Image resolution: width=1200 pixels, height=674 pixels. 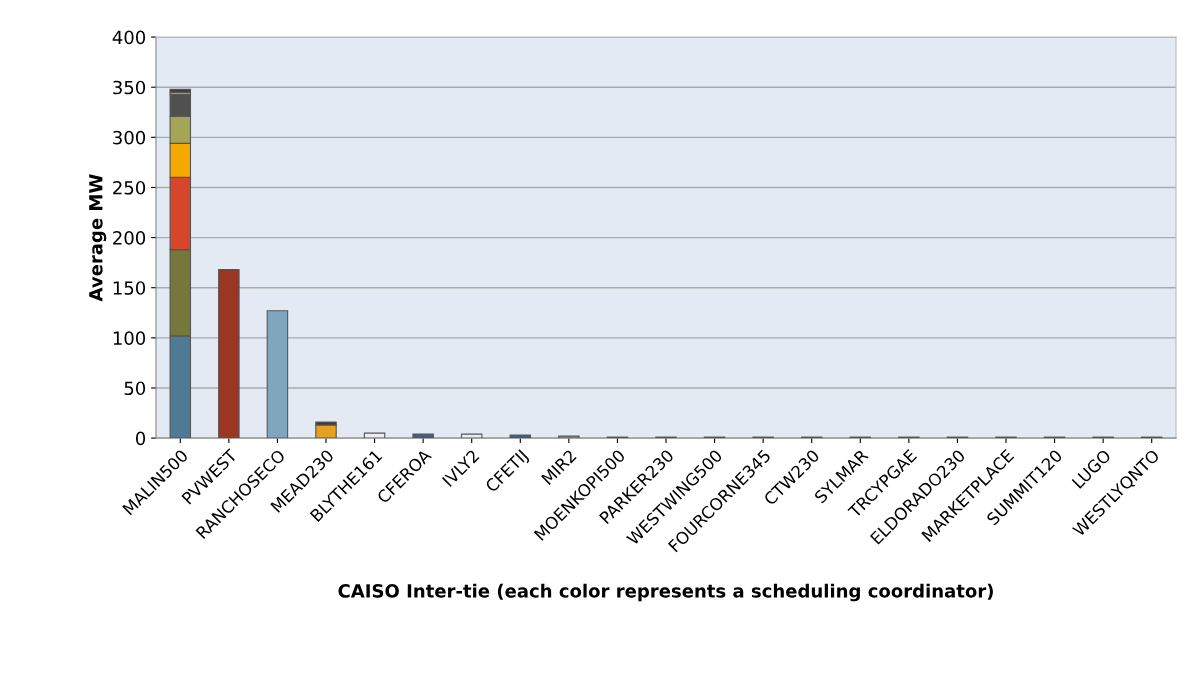 I want to click on x-axis-title: CAISO Inter-tie (each color represents a scheduling coordinator), so click(x=665, y=592).